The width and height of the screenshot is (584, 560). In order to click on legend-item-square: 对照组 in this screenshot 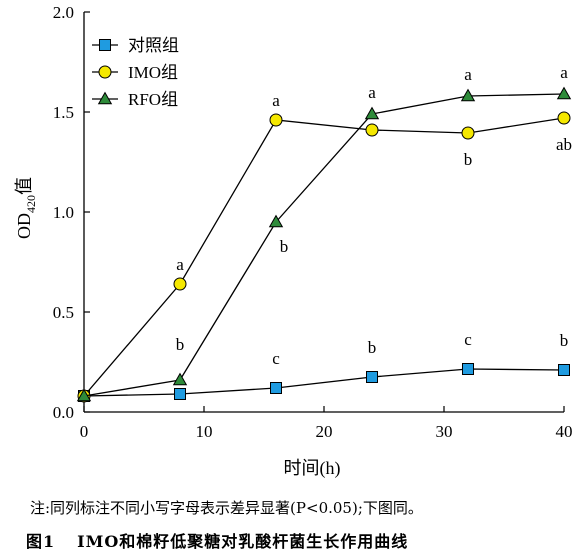, I will do `click(135, 45)`.